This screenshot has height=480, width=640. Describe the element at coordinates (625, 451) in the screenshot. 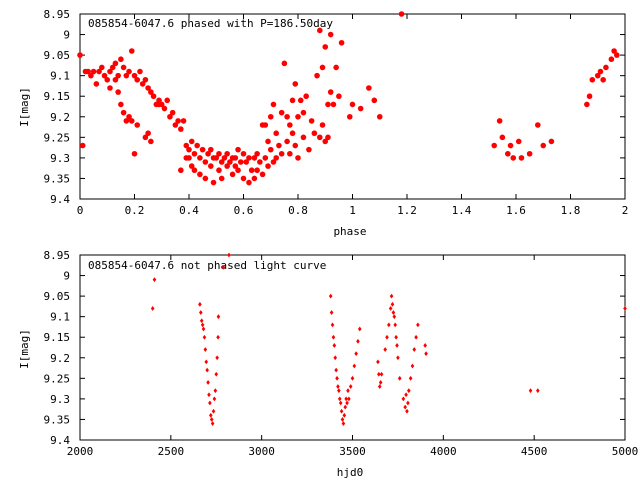

I see `x-tick-label: 5000` at that location.